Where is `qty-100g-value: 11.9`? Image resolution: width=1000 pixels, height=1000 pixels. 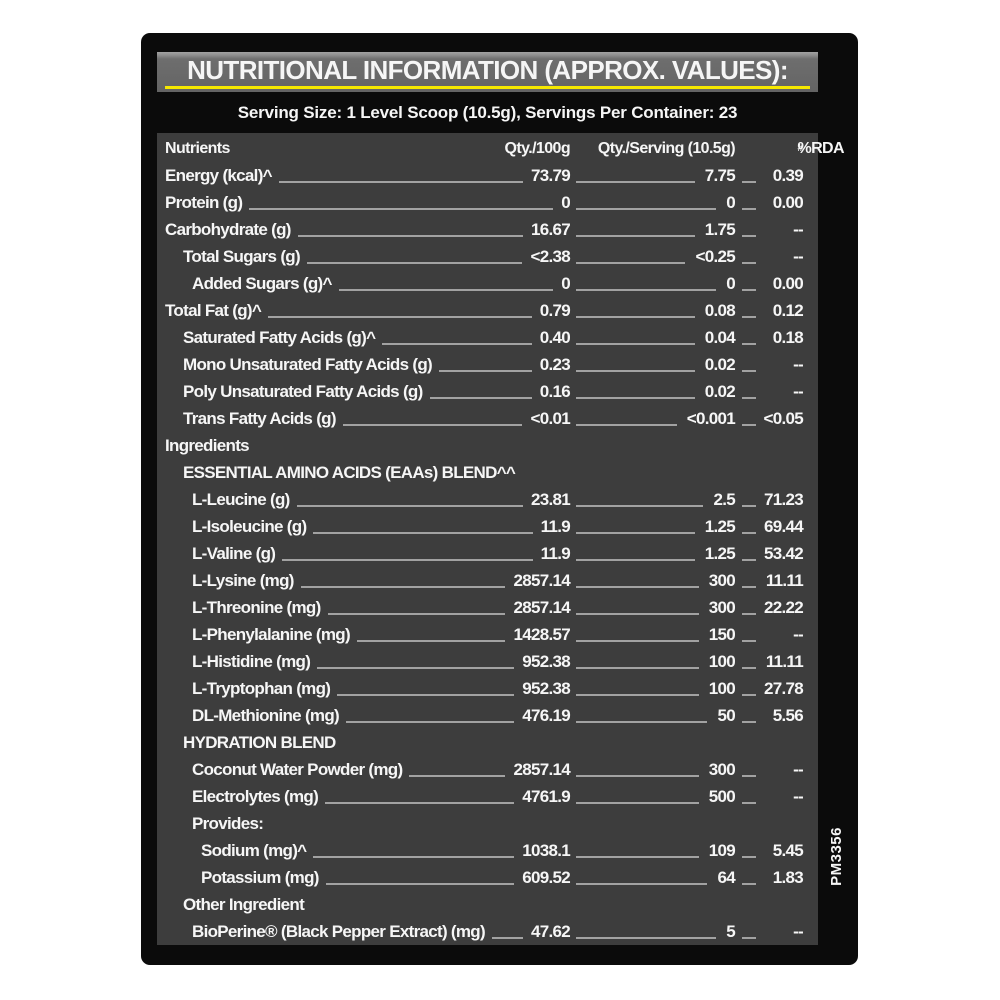
qty-100g-value: 11.9 is located at coordinates (555, 553).